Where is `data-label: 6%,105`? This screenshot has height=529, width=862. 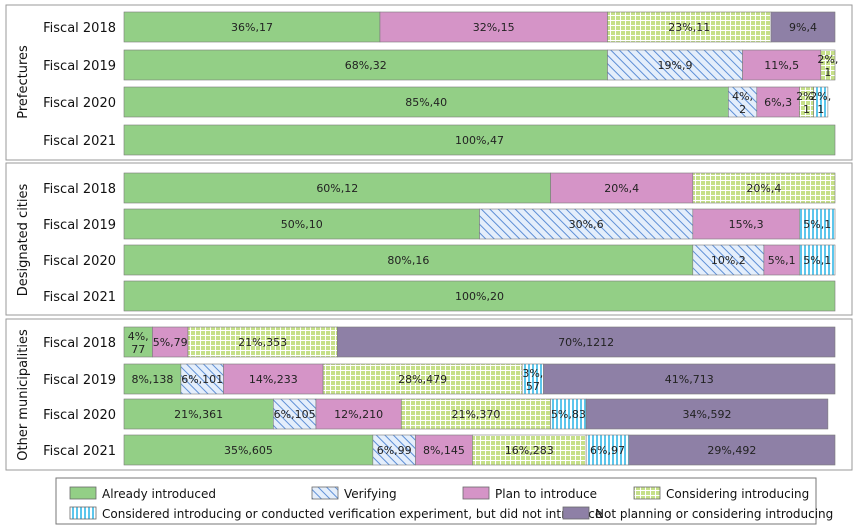
data-label: 6%,105 is located at coordinates (295, 414).